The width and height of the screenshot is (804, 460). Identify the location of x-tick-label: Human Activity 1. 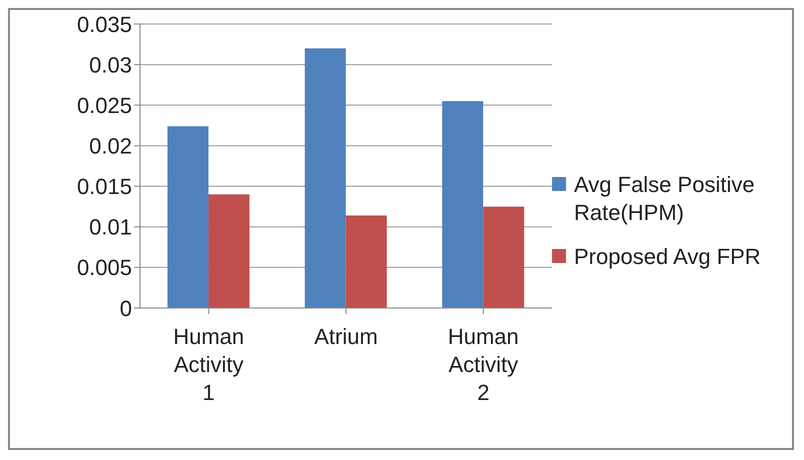
(208, 364).